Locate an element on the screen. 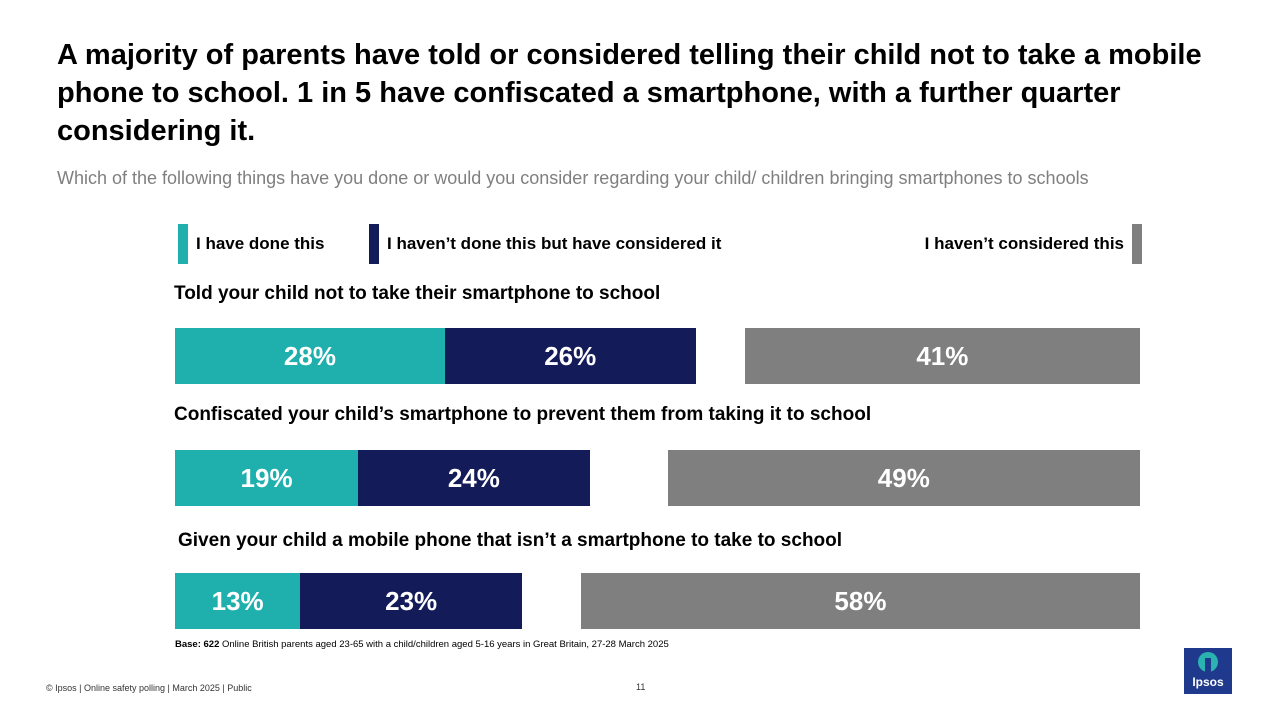  bar-value-label: 13% is located at coordinates (237, 600).